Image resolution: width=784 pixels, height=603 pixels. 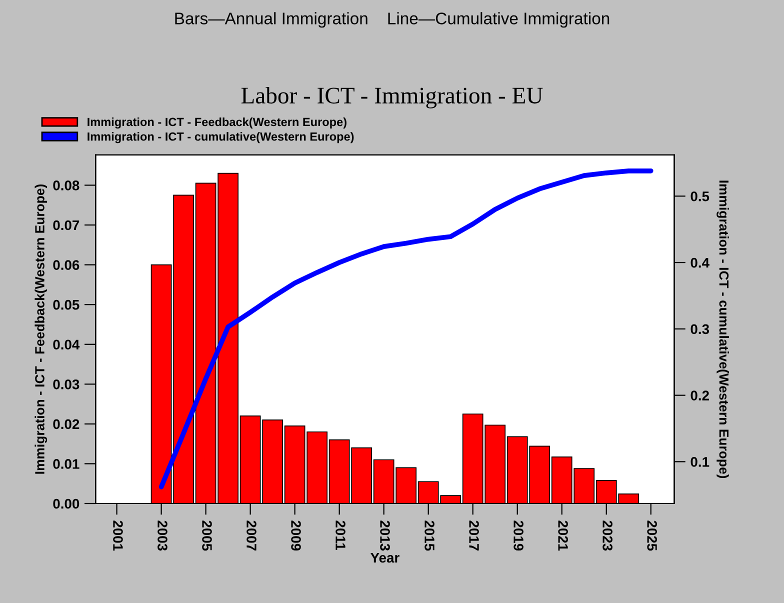 I want to click on x-tick-label: 2009, so click(x=296, y=535).